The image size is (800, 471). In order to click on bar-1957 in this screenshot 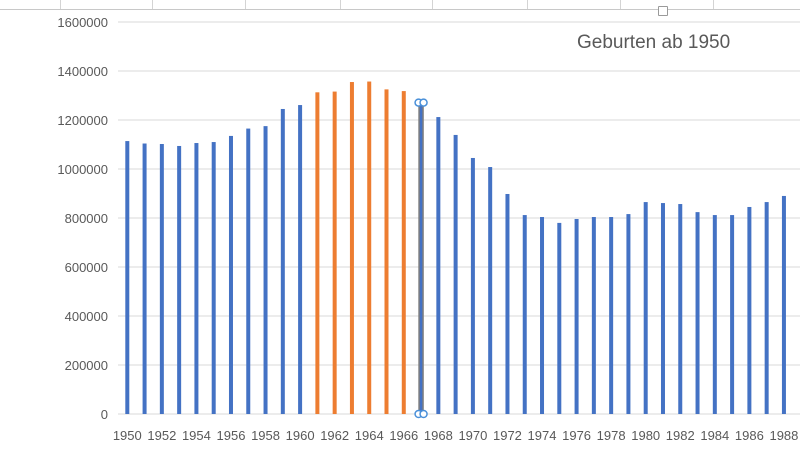, I will do `click(248, 271)`.